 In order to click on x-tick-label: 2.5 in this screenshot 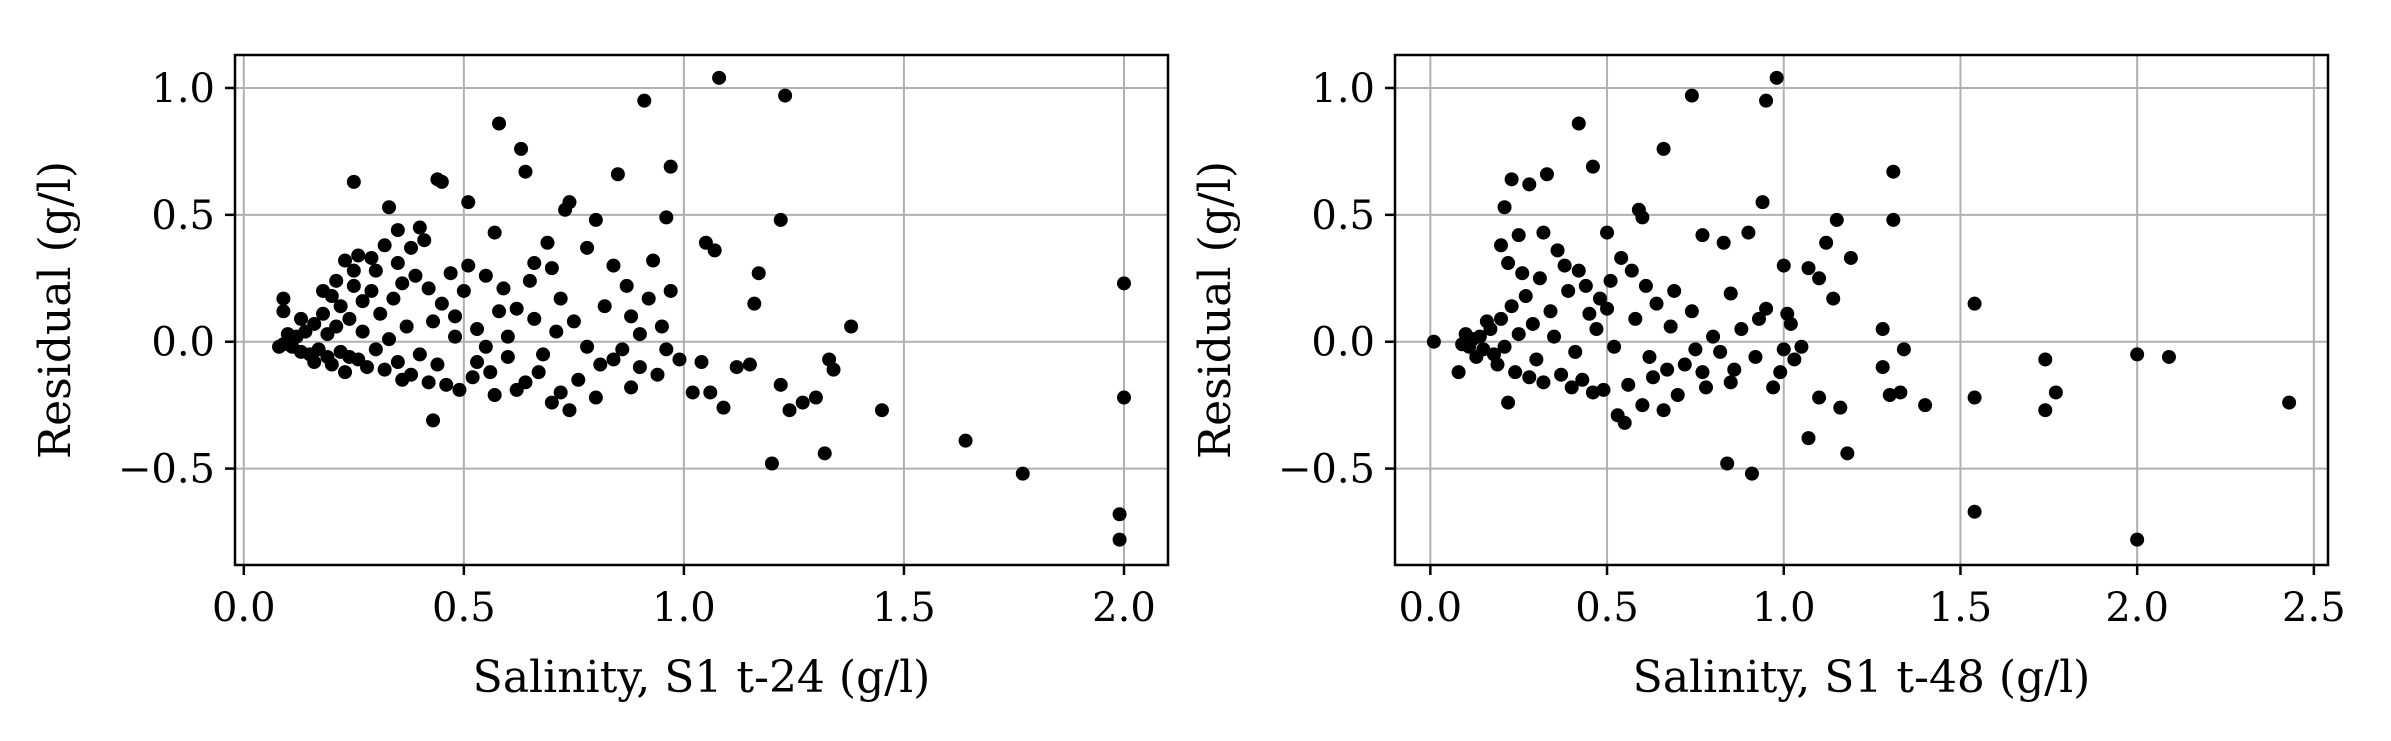, I will do `click(2314, 608)`.